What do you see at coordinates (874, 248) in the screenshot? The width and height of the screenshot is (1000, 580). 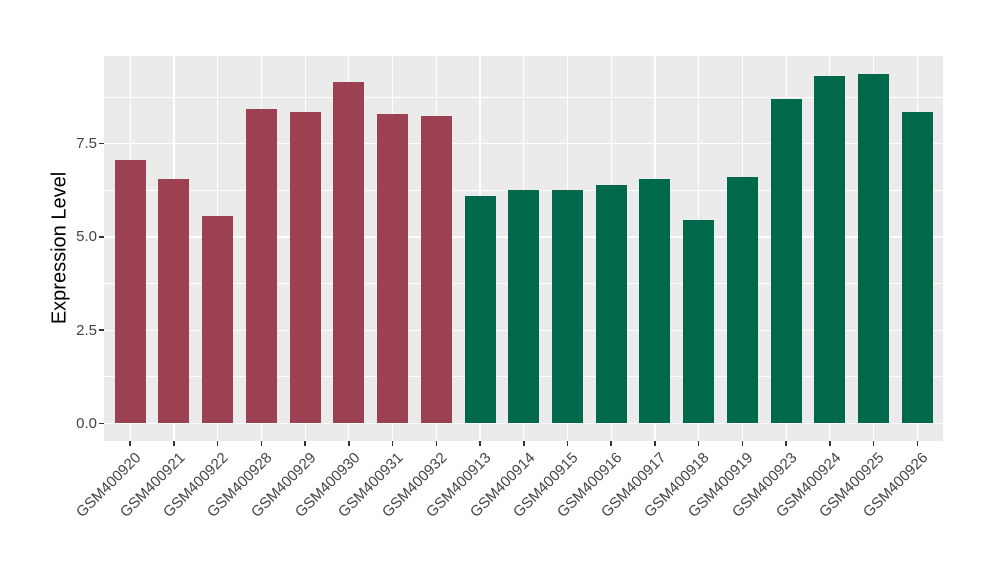 I see `bar-GSM400925` at bounding box center [874, 248].